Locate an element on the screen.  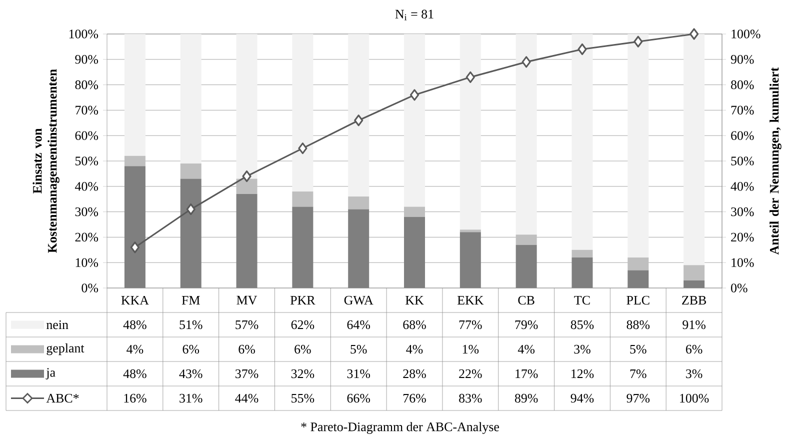
legend-label: ABC* is located at coordinates (62, 398).